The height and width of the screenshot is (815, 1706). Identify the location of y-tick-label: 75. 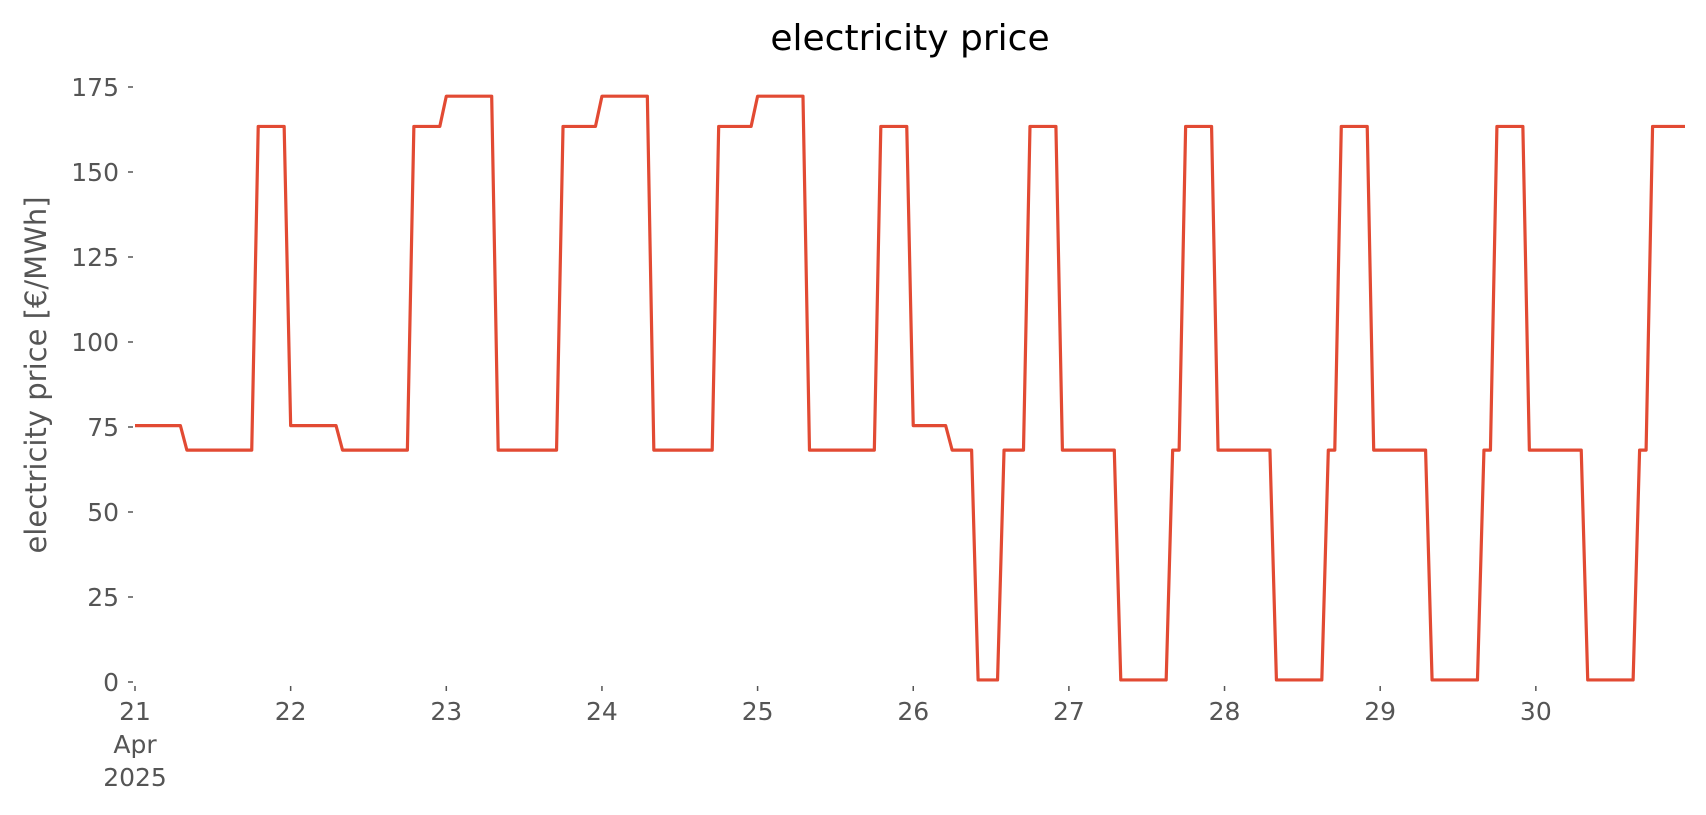
(103, 427).